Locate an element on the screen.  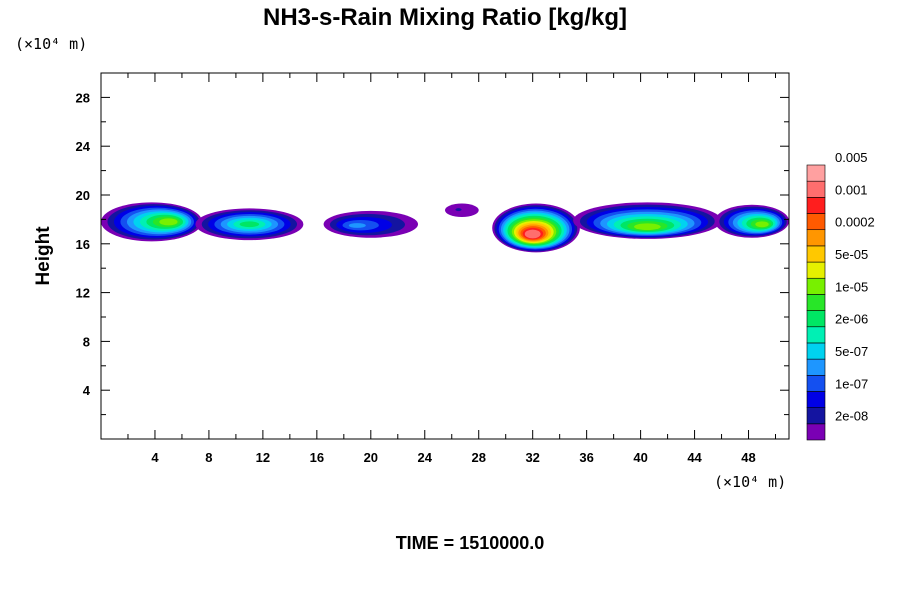
chart-title: NH3-s-Rain Mixing Ratio [kg/kg] is located at coordinates (445, 17).